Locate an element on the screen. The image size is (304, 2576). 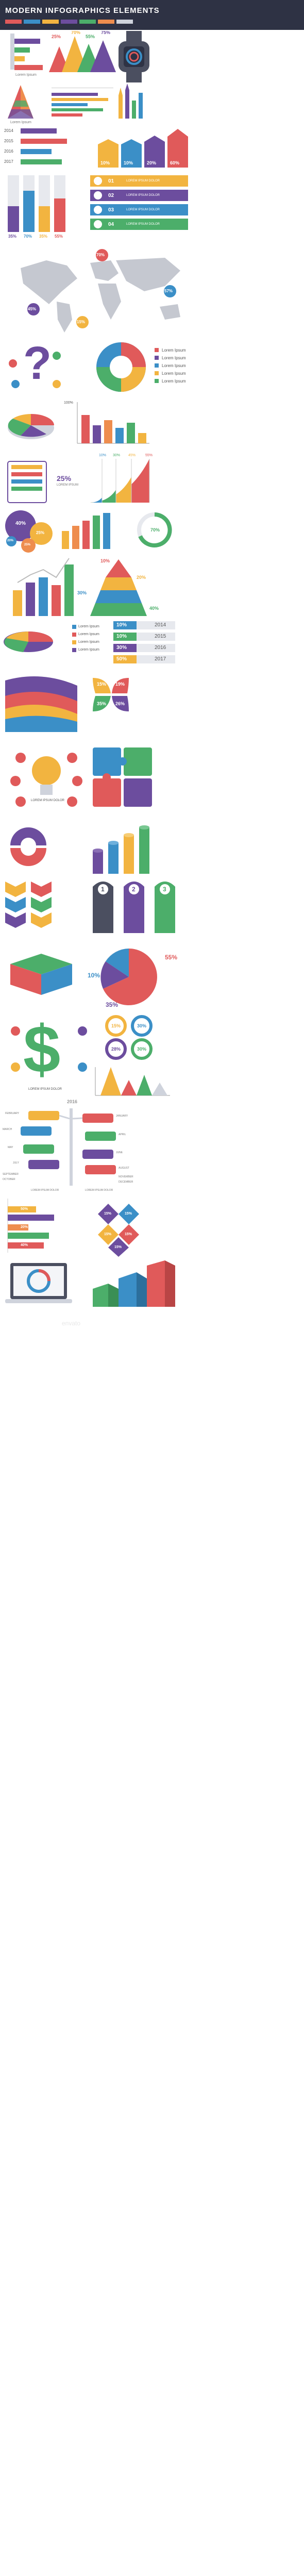
year-bar-year: 2017 is located at coordinates (160, 659).